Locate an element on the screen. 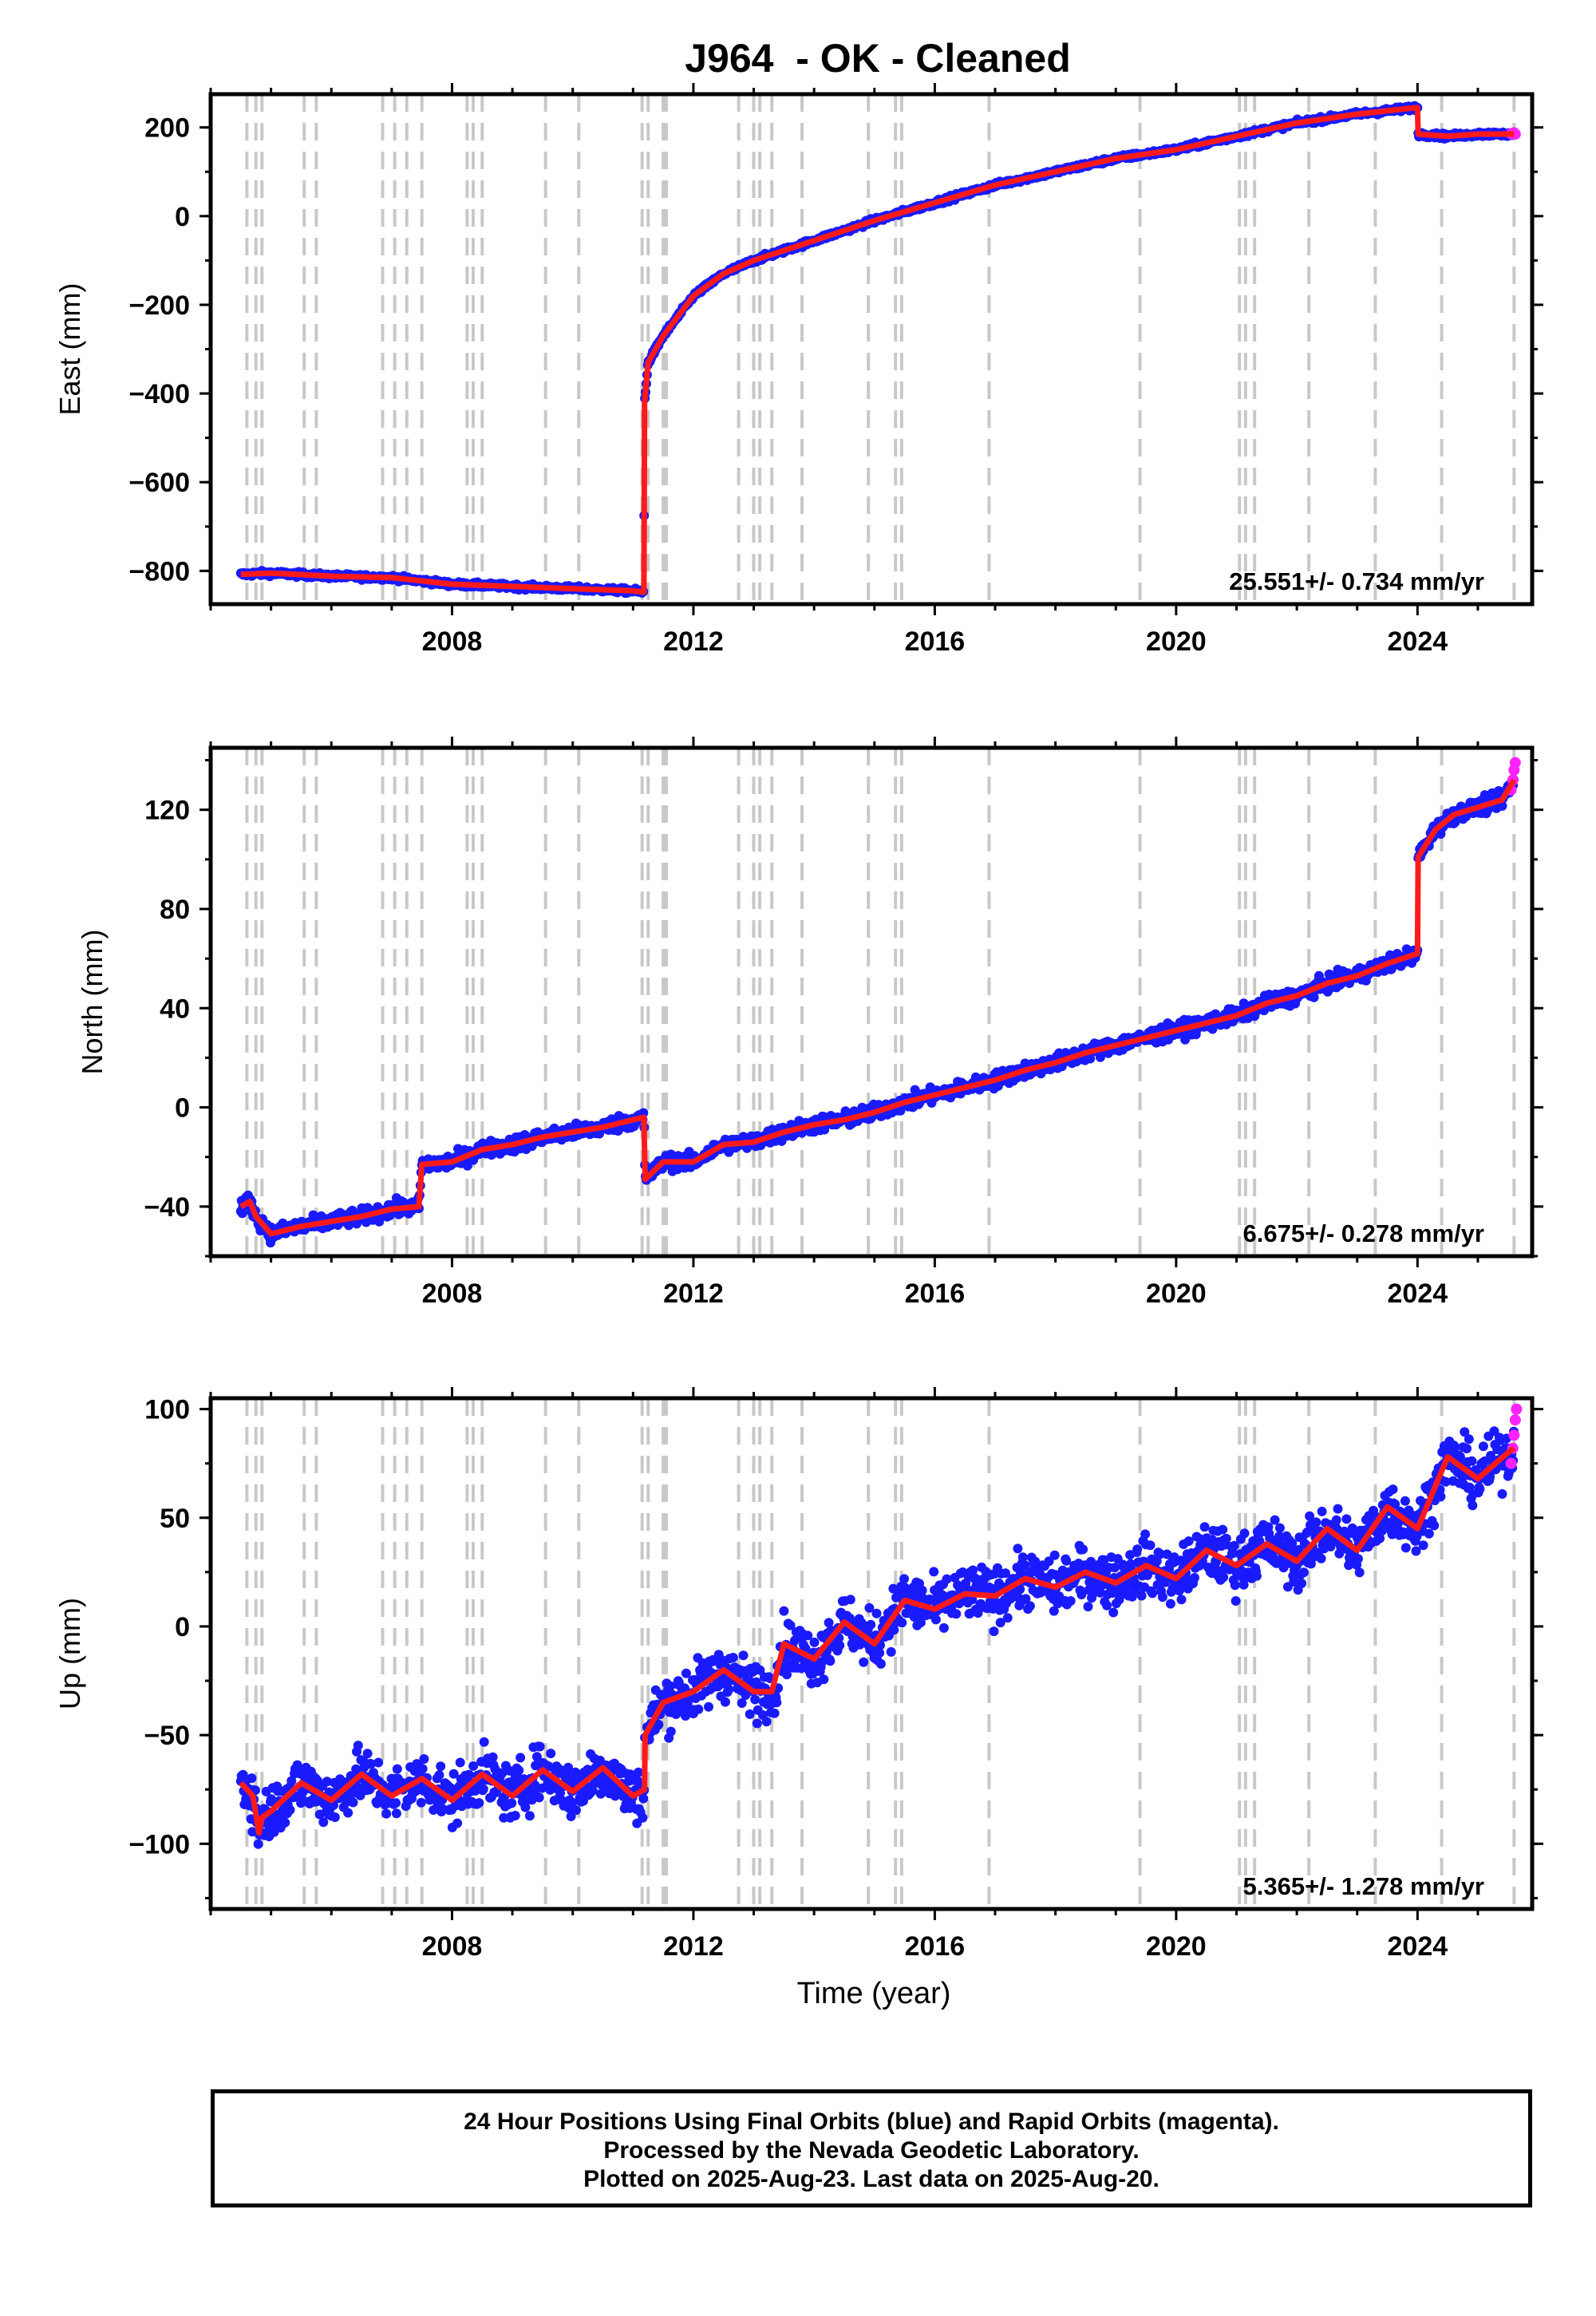  velocity-annotation: 6.675+/- 0.278 mm/yr is located at coordinates (1363, 1233).